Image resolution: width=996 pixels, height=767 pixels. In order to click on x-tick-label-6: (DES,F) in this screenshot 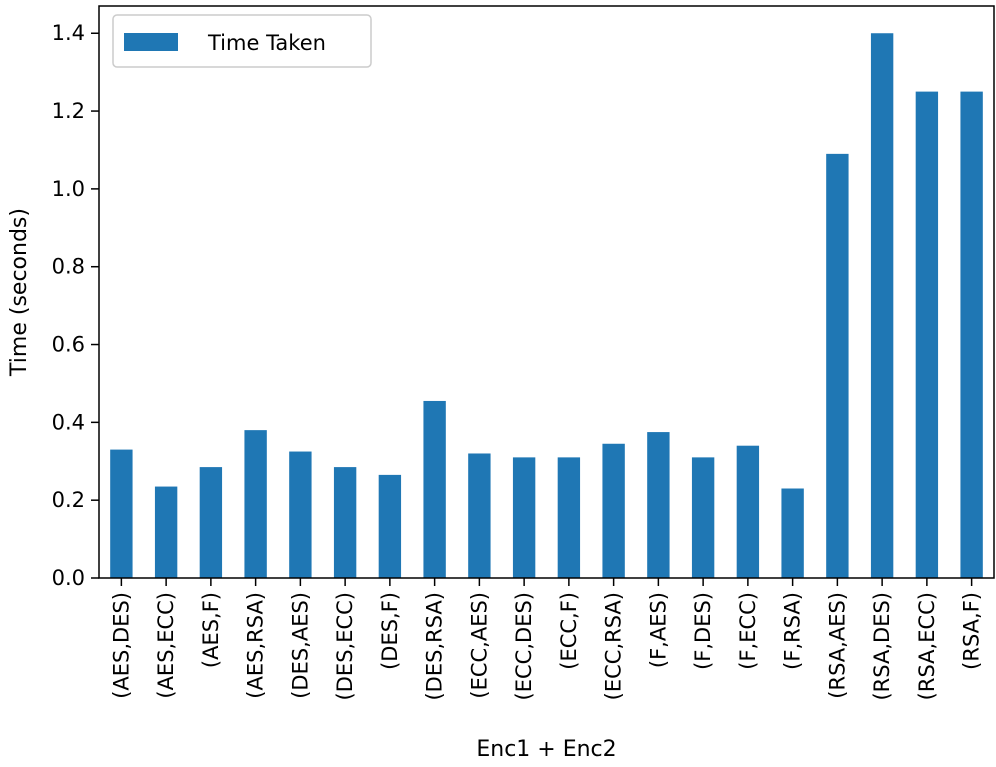, I will do `click(390, 631)`.